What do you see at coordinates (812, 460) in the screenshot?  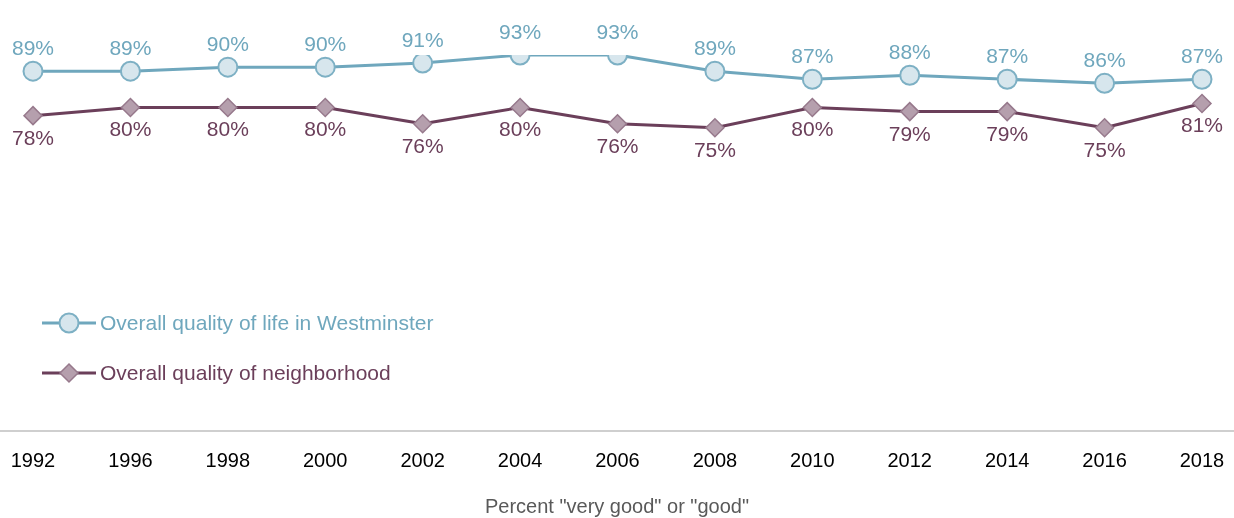 I see `x-tick-label: 2010` at bounding box center [812, 460].